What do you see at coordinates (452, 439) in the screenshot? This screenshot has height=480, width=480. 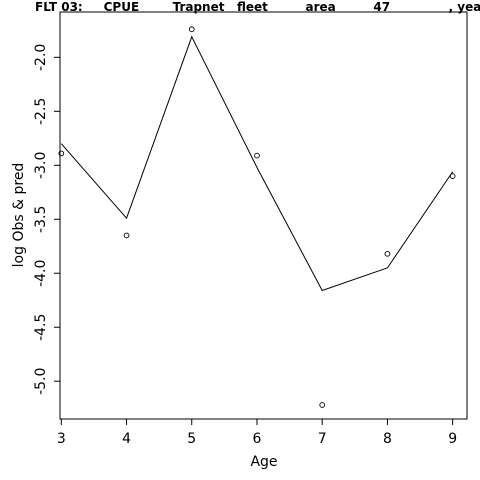 I see `x-tick-label: 9` at bounding box center [452, 439].